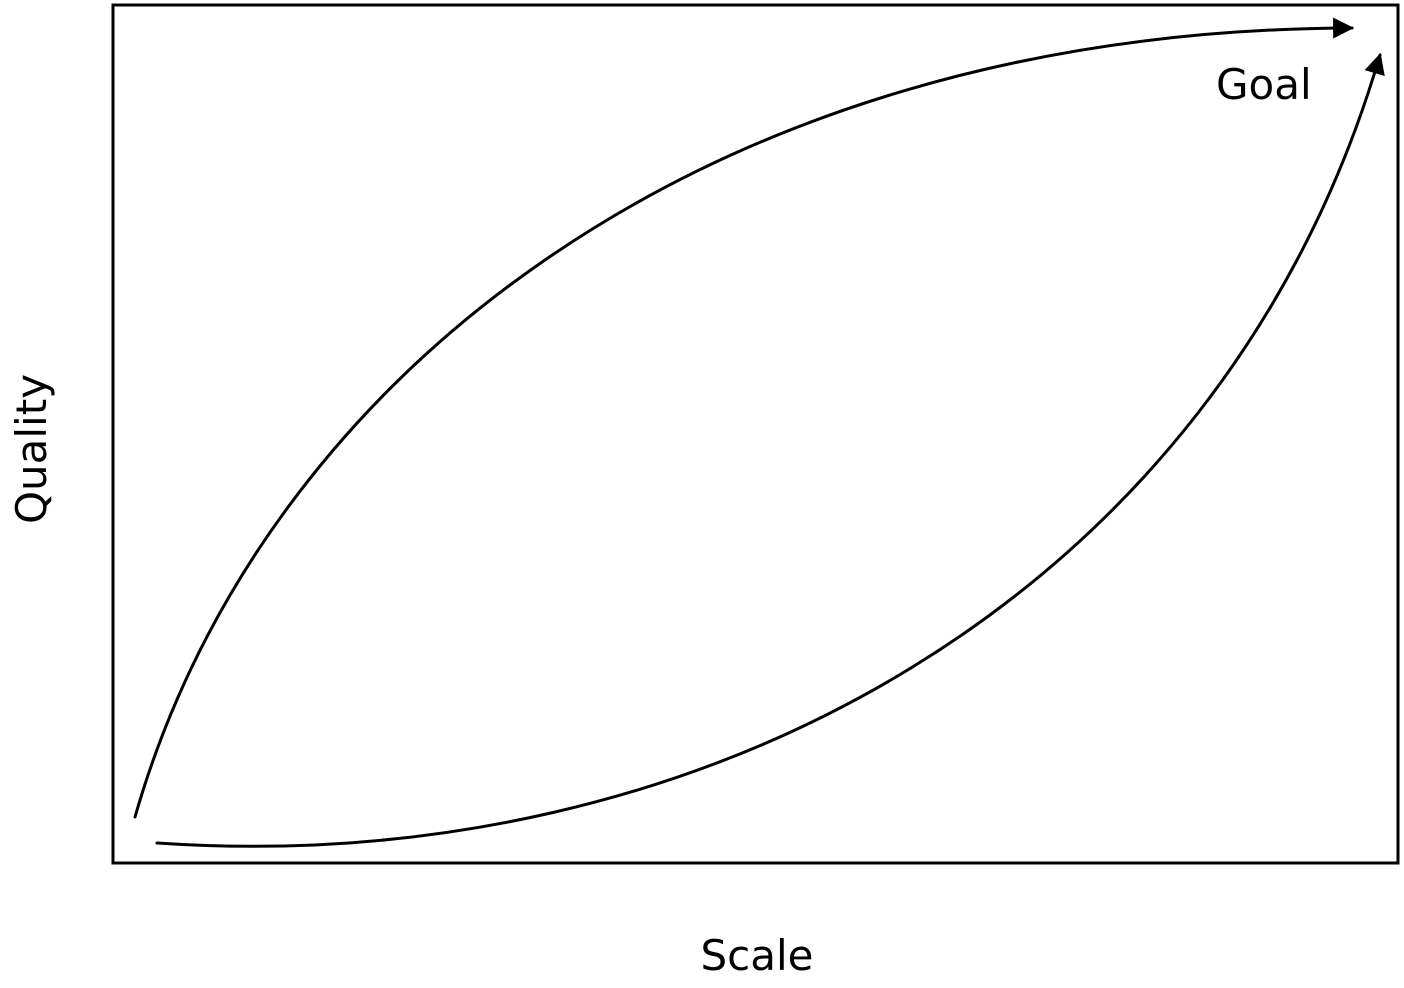 The width and height of the screenshot is (1404, 988). Describe the element at coordinates (757, 955) in the screenshot. I see `x-axis-label: Scale` at that location.